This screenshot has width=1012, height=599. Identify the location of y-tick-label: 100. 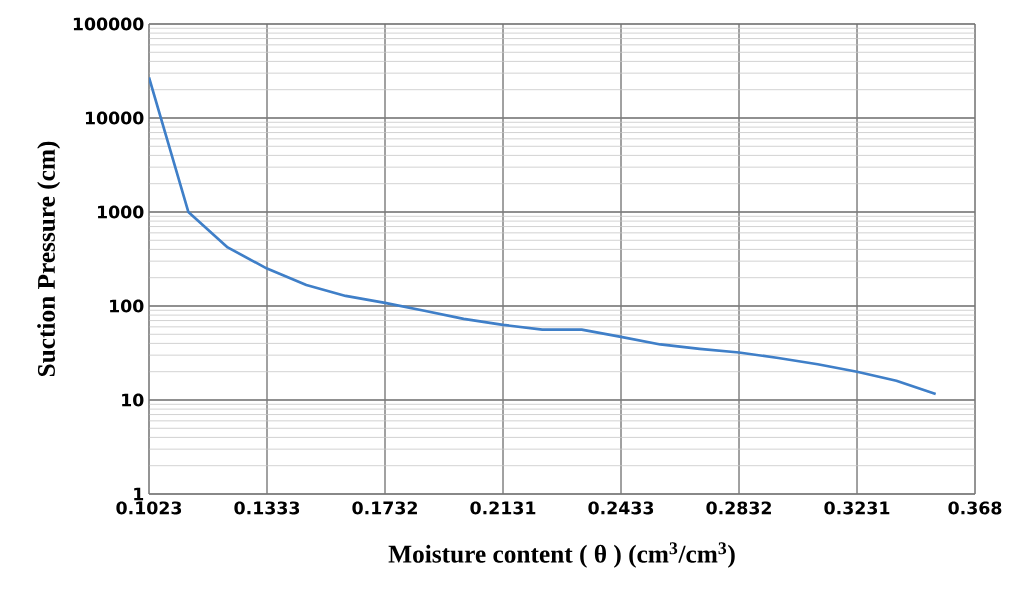
(127, 306).